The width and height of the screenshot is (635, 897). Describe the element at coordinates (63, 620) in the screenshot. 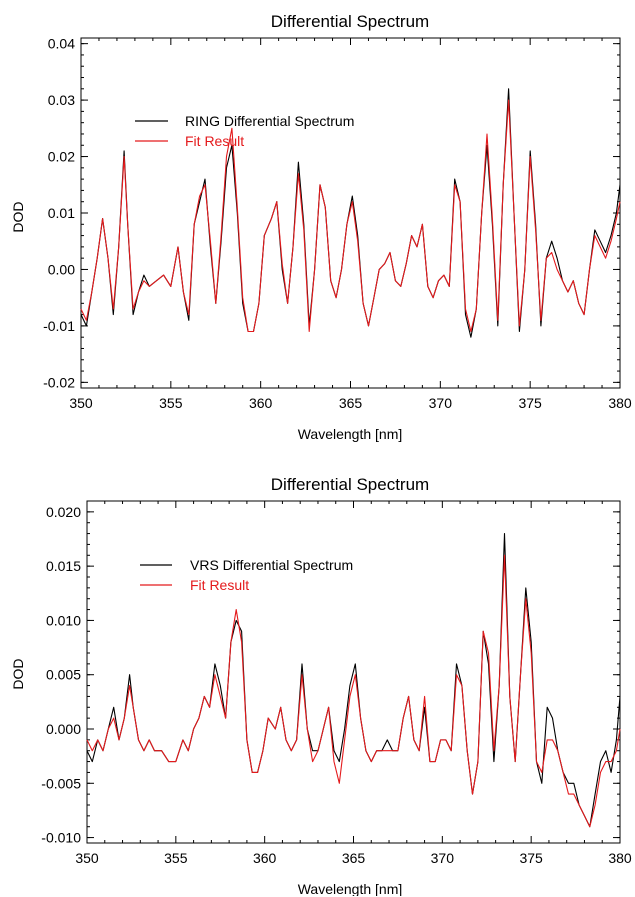

I see `y-tick-label: 0.010` at that location.